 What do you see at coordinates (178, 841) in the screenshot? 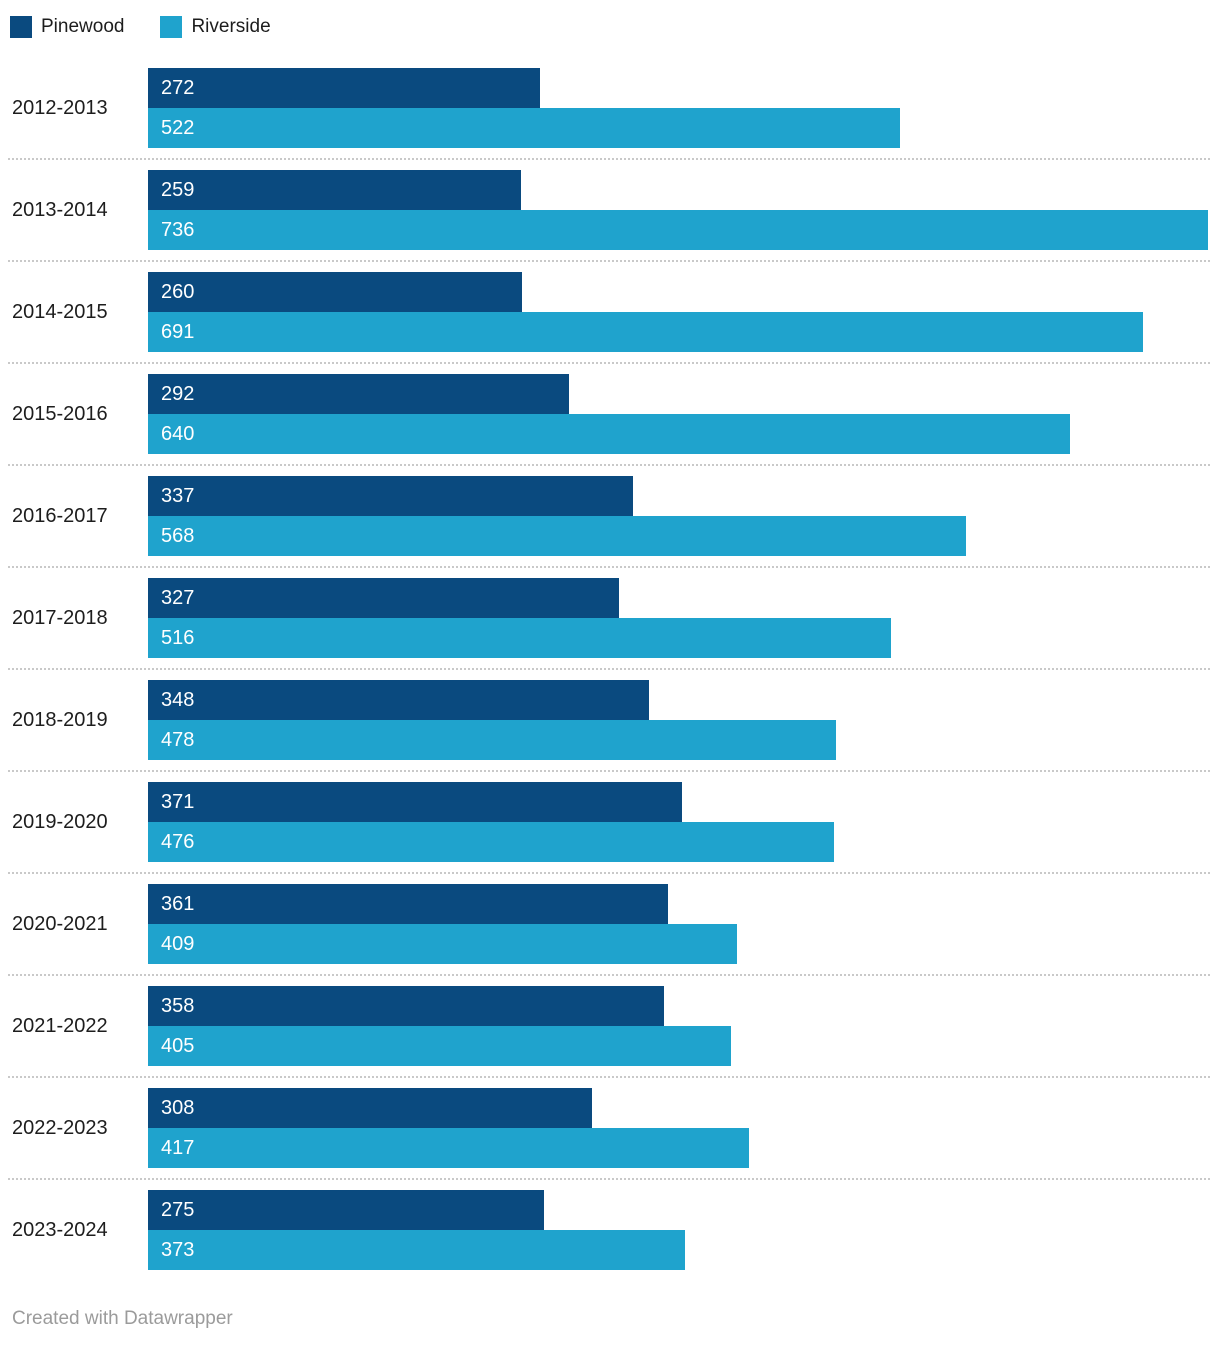
I see `value-label: 476` at bounding box center [178, 841].